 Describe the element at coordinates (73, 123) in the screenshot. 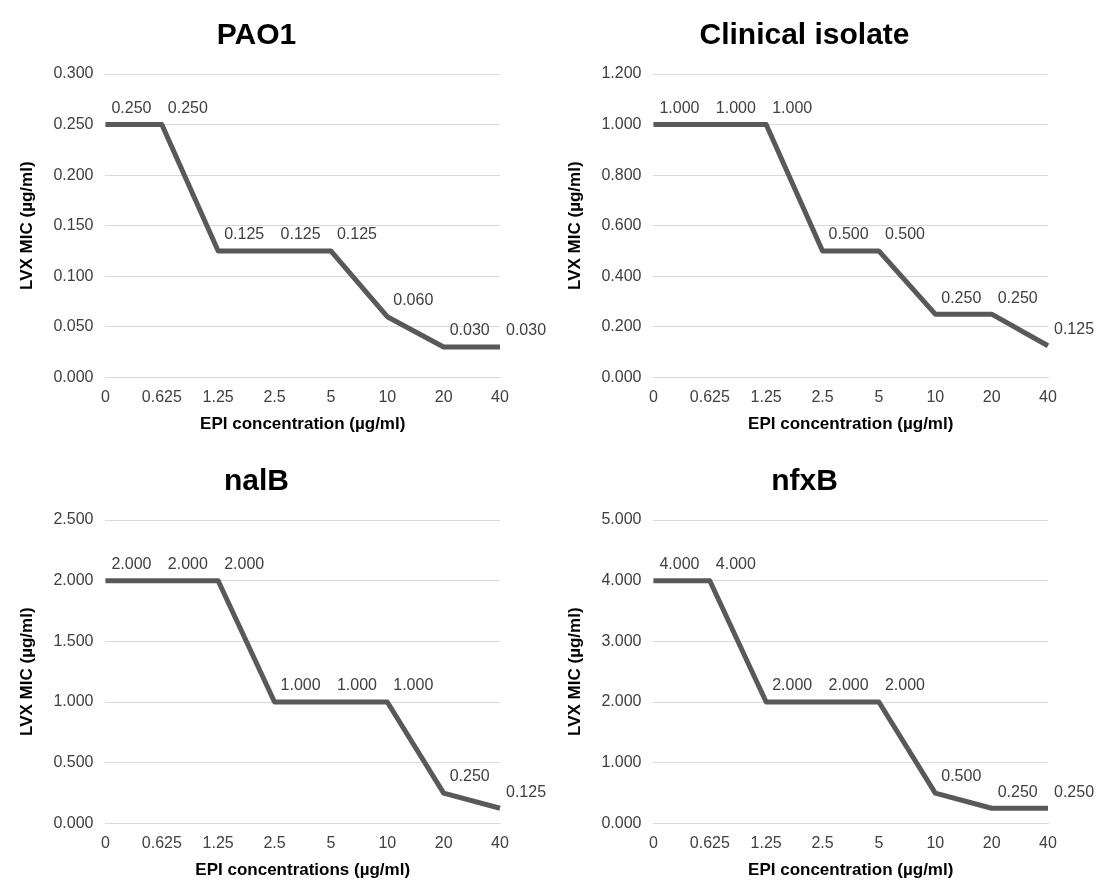

I see `y-tick-label: 0.250` at that location.